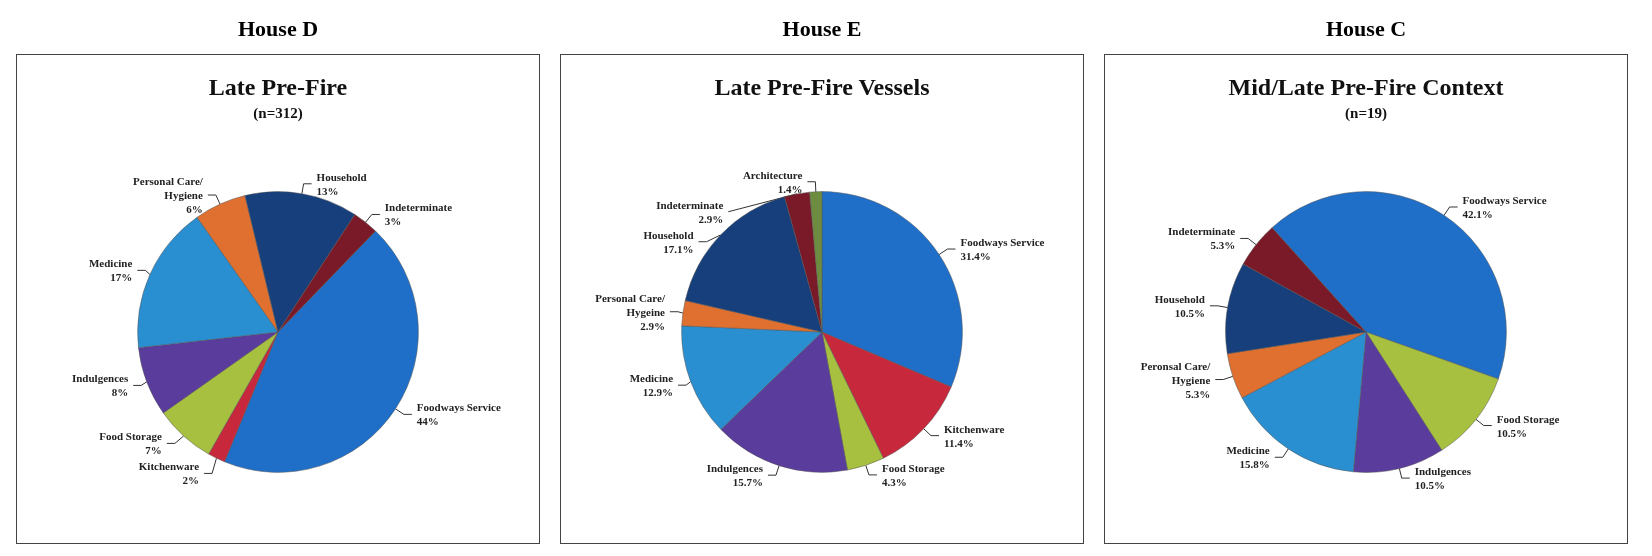 Image resolution: width=1652 pixels, height=556 pixels. What do you see at coordinates (1366, 113) in the screenshot?
I see `text: (n=19)` at bounding box center [1366, 113].